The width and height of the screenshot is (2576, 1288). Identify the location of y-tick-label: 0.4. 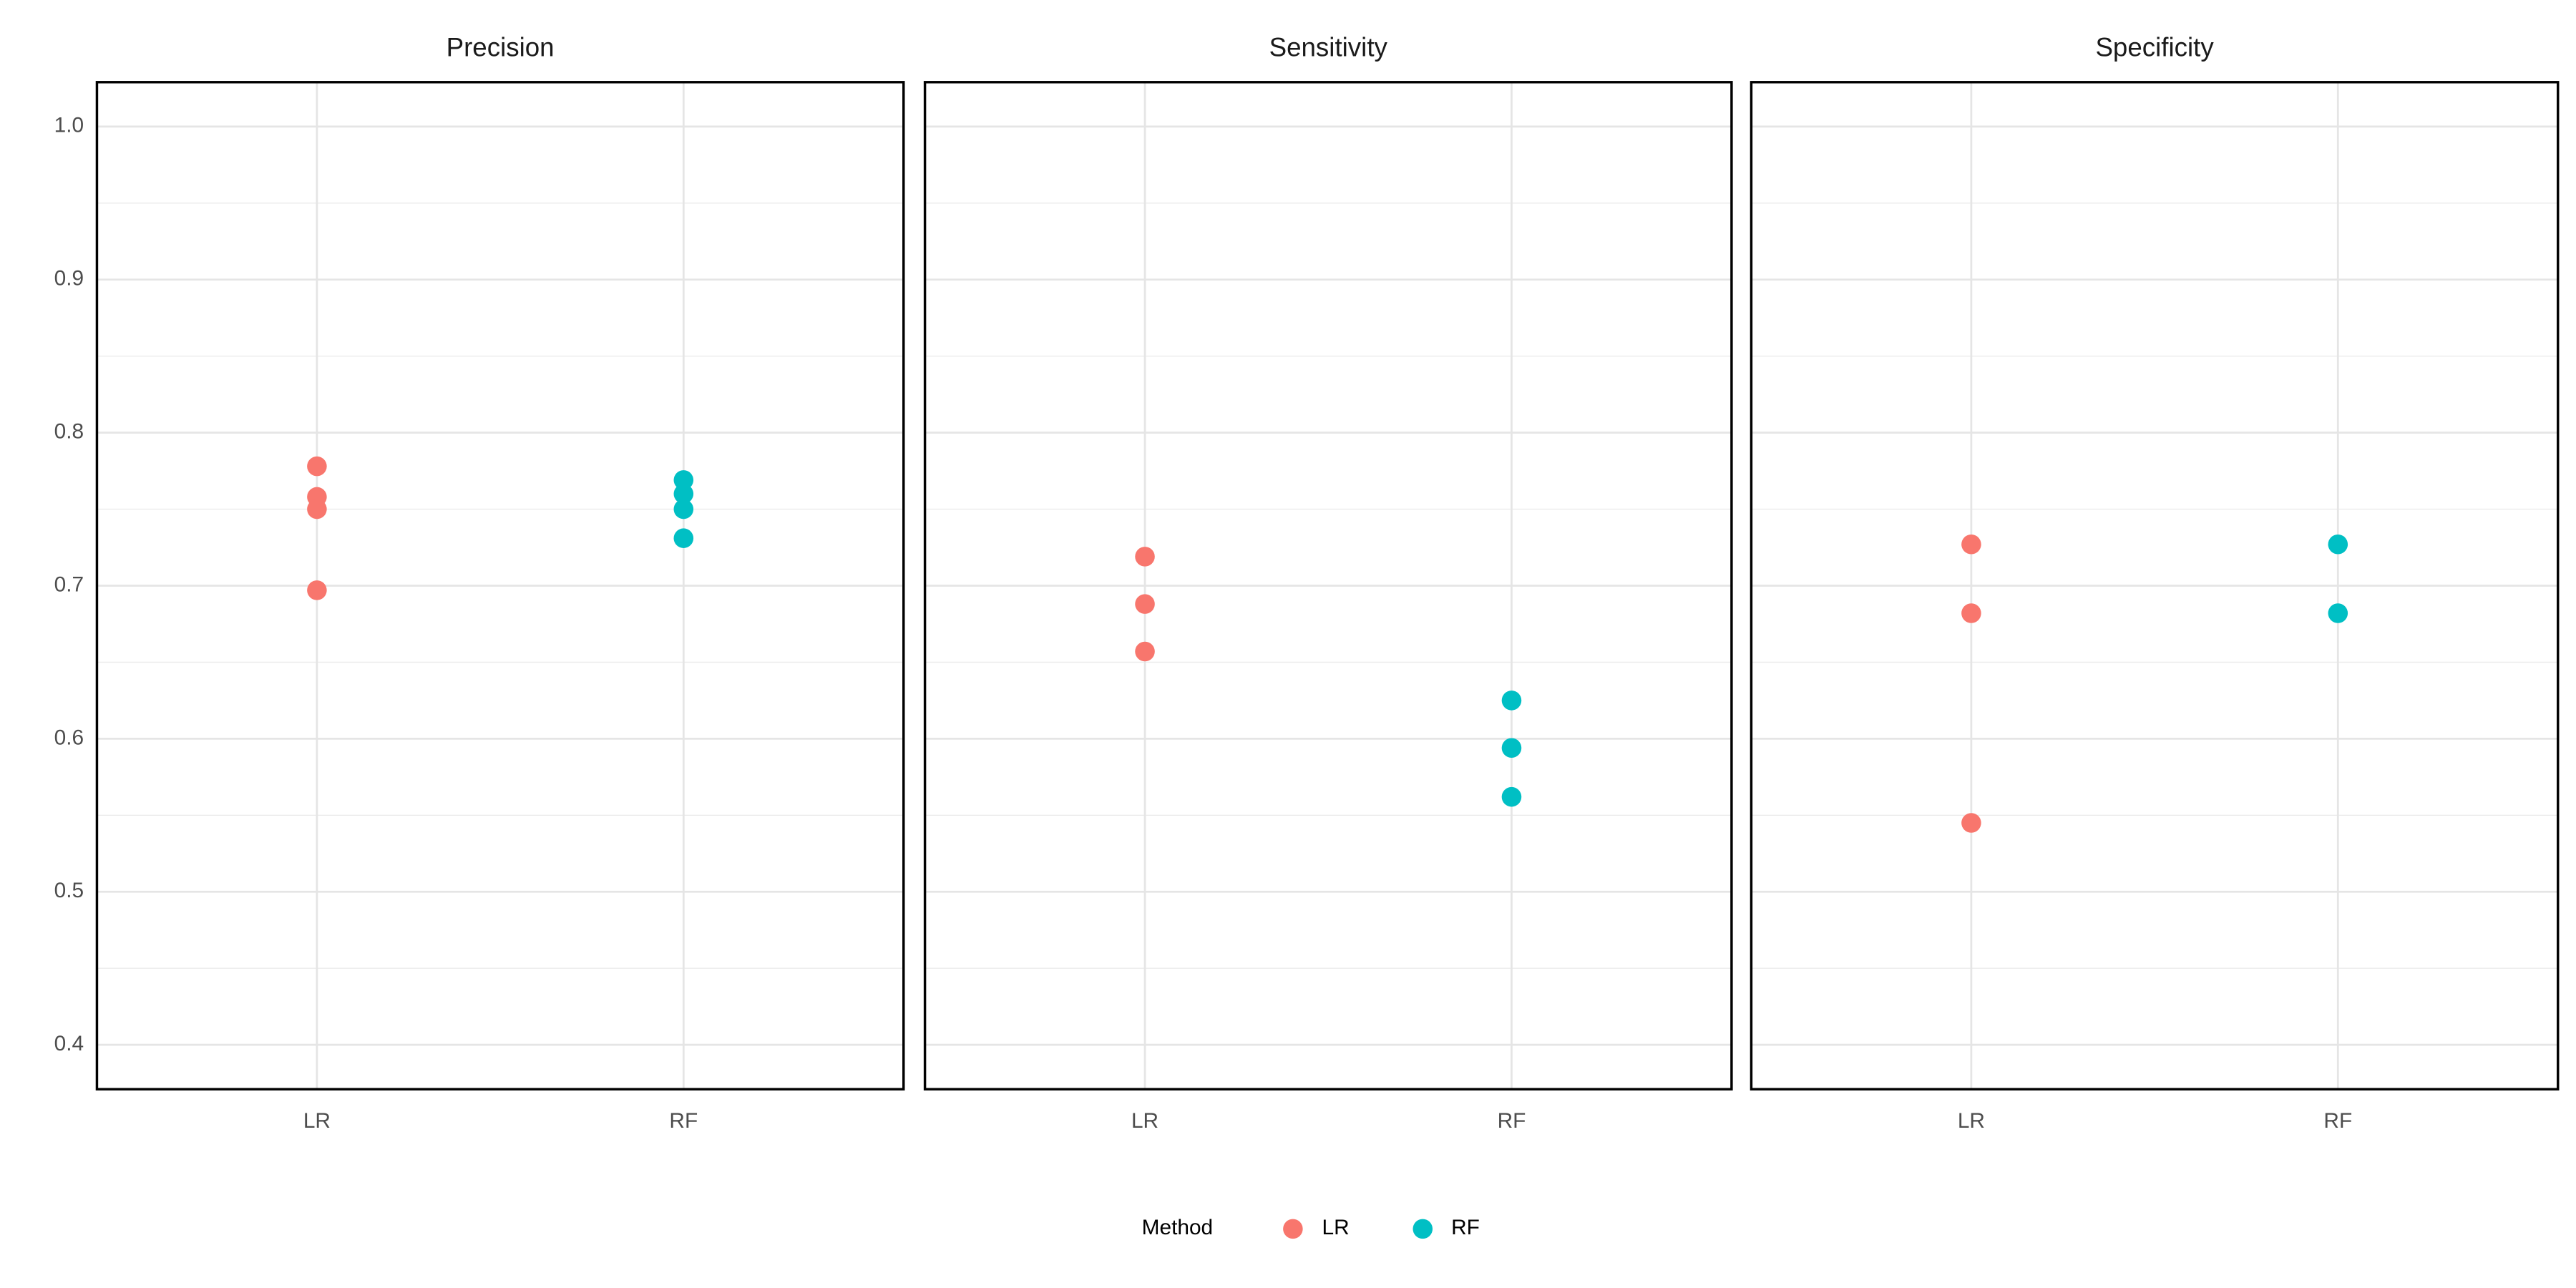
(69, 1043).